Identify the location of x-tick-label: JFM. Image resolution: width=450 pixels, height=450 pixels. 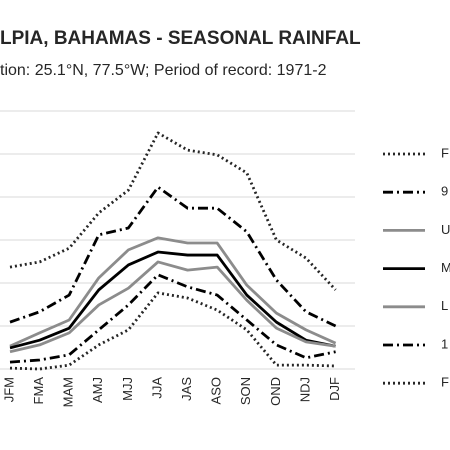
(8, 389).